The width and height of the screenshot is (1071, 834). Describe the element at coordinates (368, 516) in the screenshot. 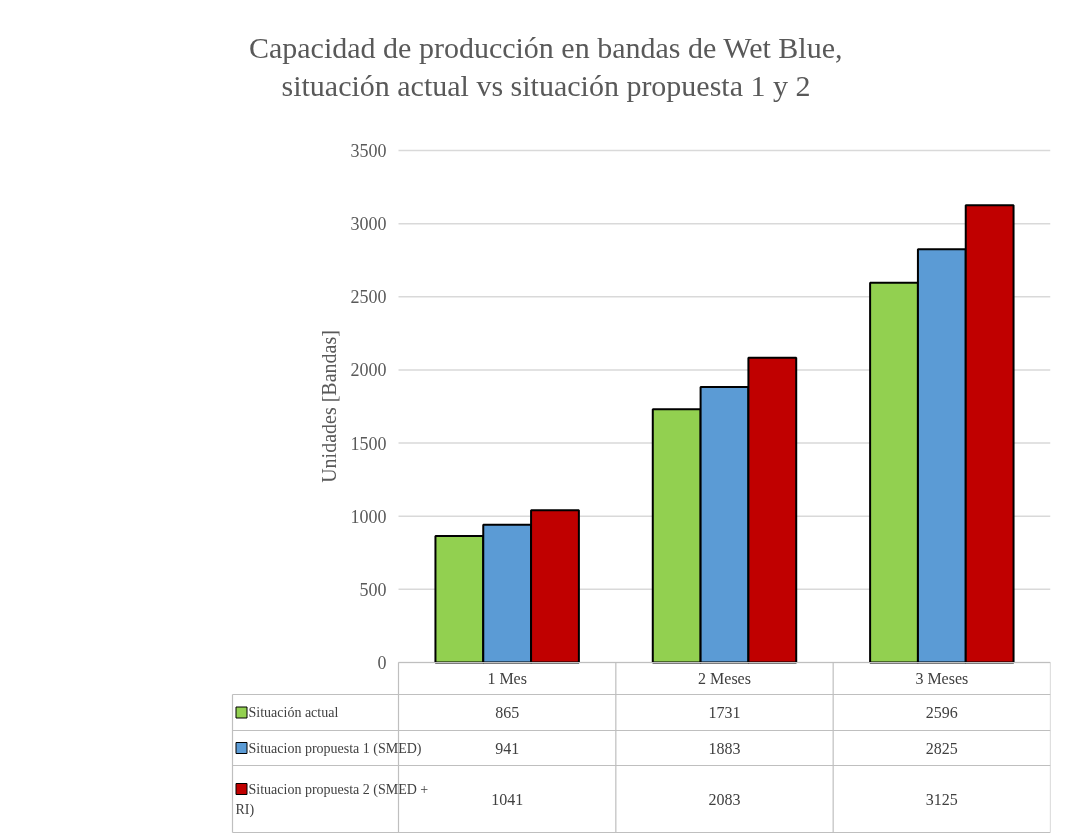

I see `y-tick-label: 1000` at that location.